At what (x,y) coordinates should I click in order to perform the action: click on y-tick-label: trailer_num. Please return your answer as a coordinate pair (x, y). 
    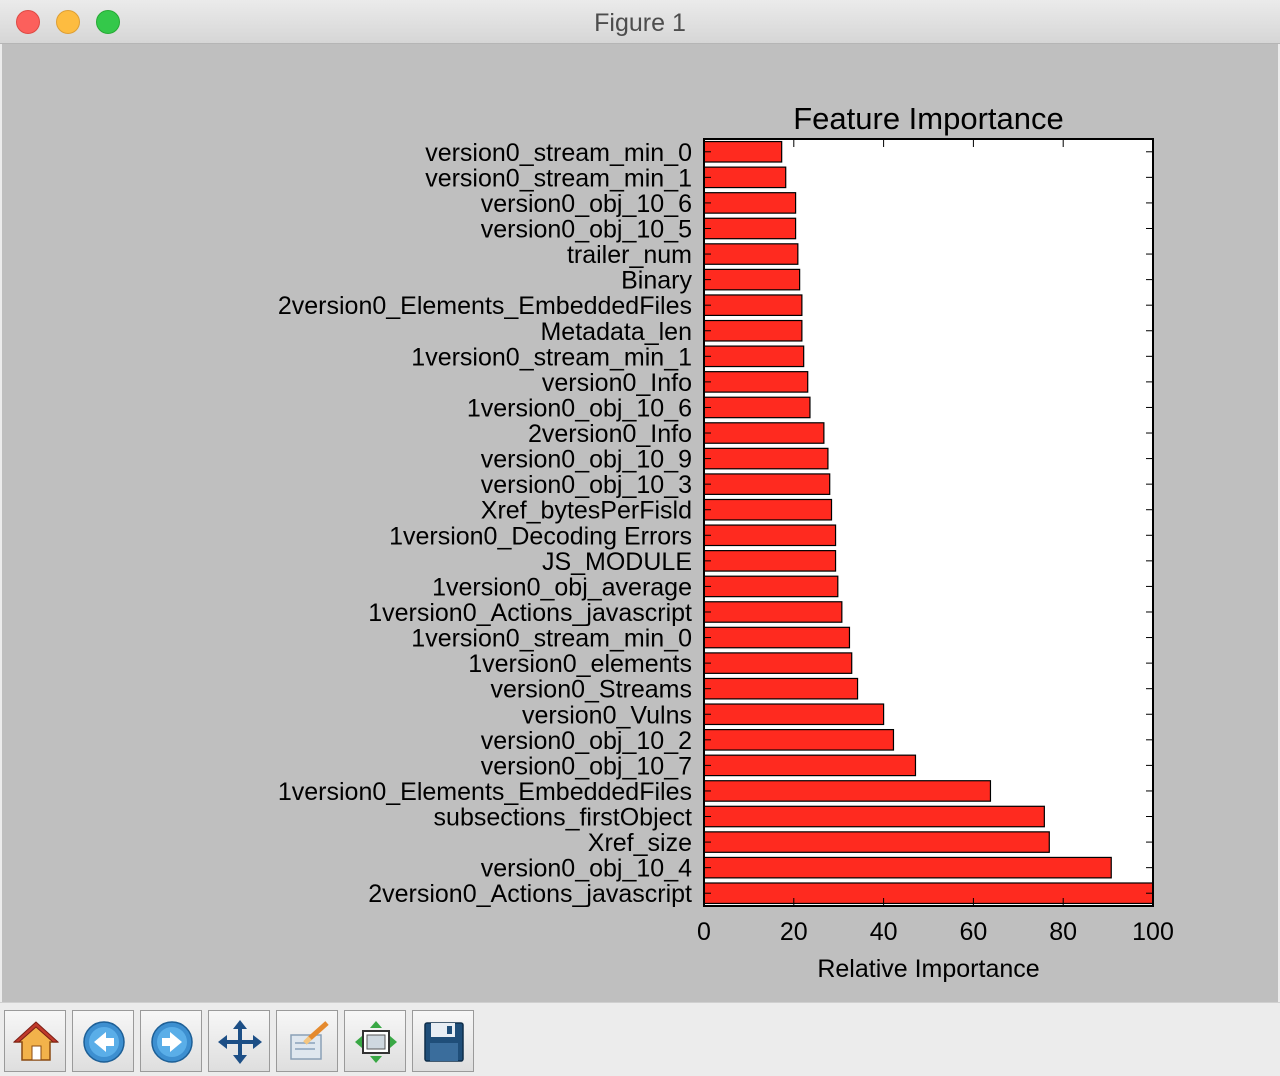
    Looking at the image, I should click on (629, 255).